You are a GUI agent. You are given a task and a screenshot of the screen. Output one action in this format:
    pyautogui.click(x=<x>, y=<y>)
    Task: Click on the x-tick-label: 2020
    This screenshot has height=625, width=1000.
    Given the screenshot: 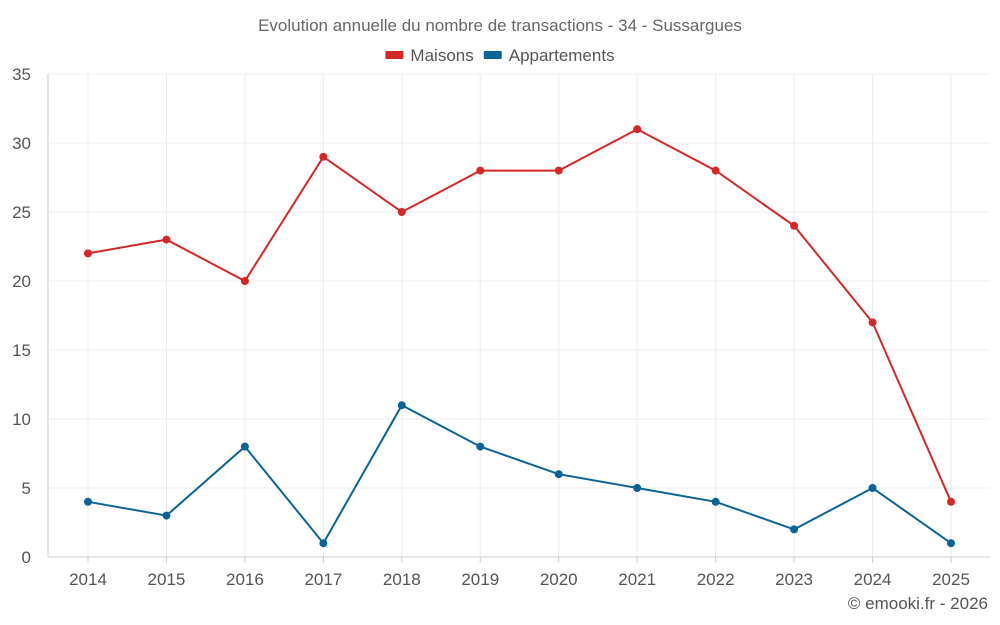 What is the action you would take?
    pyautogui.click(x=559, y=579)
    